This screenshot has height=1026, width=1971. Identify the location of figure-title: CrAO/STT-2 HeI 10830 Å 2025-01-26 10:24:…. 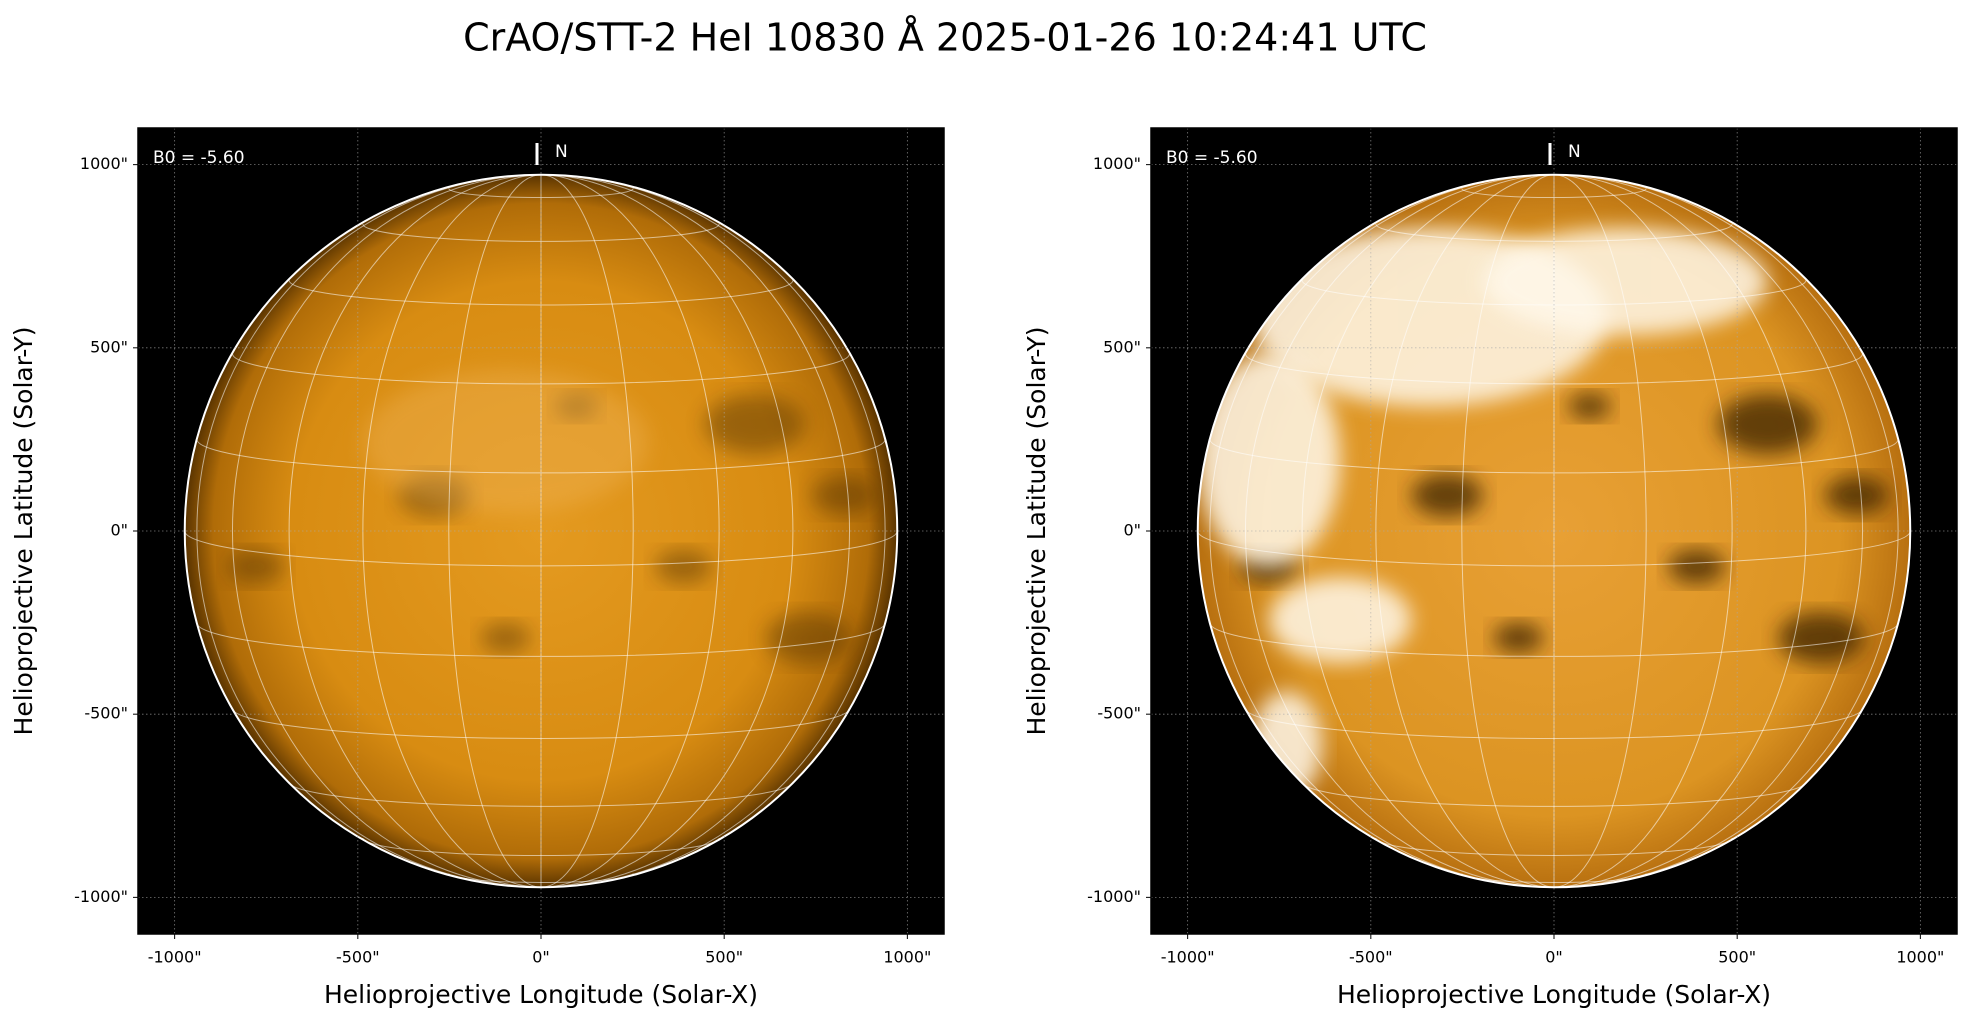
(945, 38).